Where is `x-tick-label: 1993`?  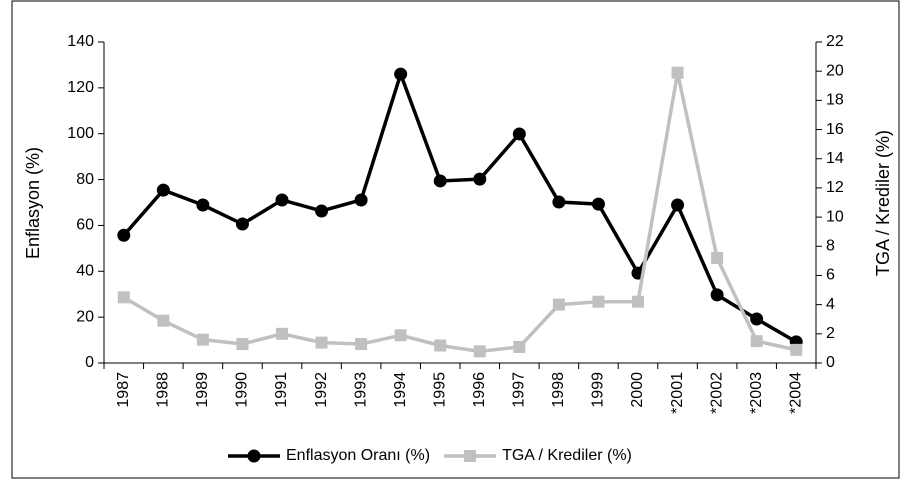
x-tick-label: 1993 is located at coordinates (360, 390).